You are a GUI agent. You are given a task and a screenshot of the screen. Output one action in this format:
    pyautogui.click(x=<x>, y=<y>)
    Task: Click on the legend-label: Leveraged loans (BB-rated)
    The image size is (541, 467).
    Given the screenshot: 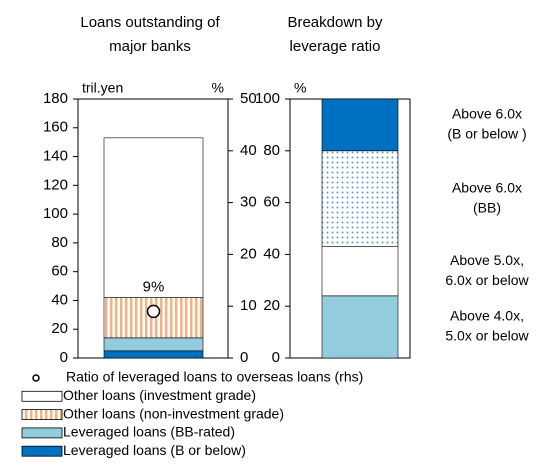 What is the action you would take?
    pyautogui.click(x=149, y=432)
    